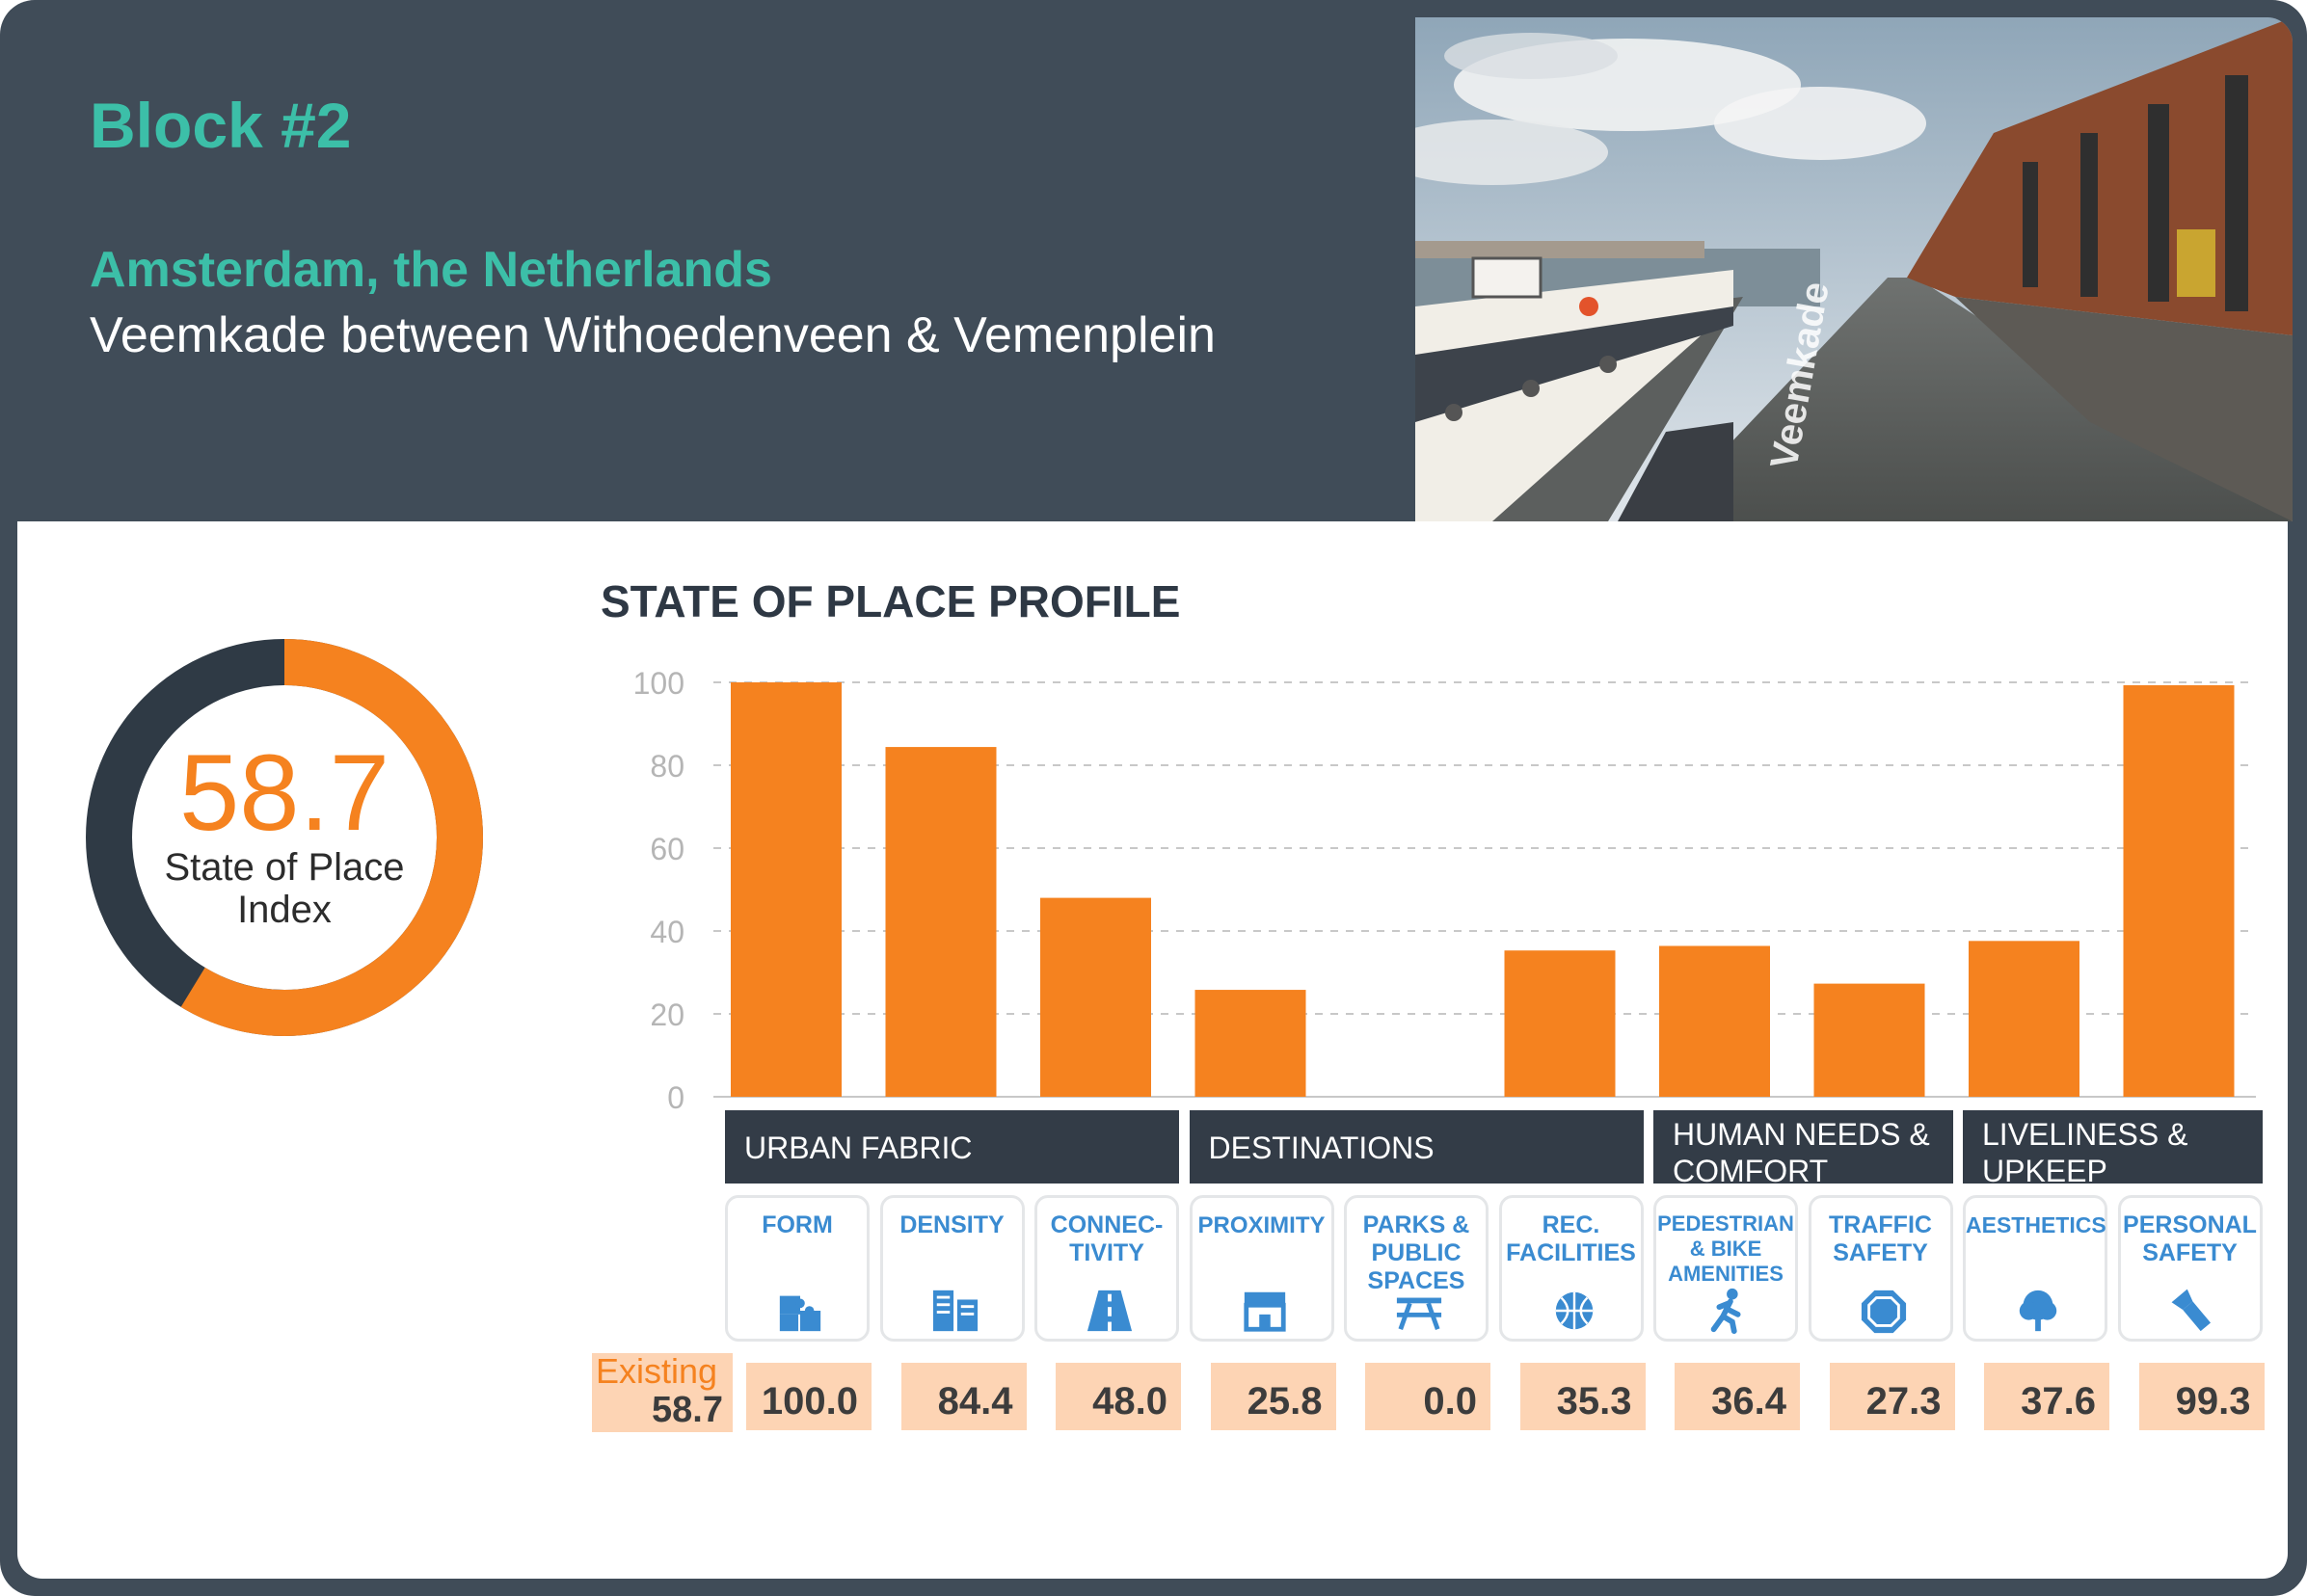  I want to click on category-label: PEDESTRIAN & BIKE AMENITIES, so click(1726, 1248).